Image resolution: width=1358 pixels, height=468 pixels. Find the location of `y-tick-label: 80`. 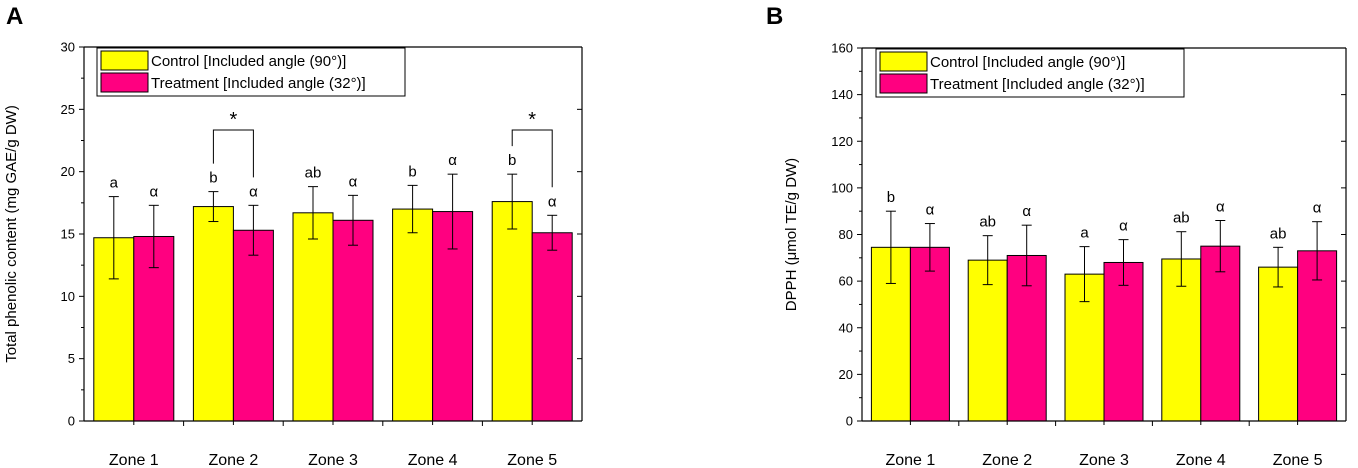

y-tick-label: 80 is located at coordinates (846, 234).